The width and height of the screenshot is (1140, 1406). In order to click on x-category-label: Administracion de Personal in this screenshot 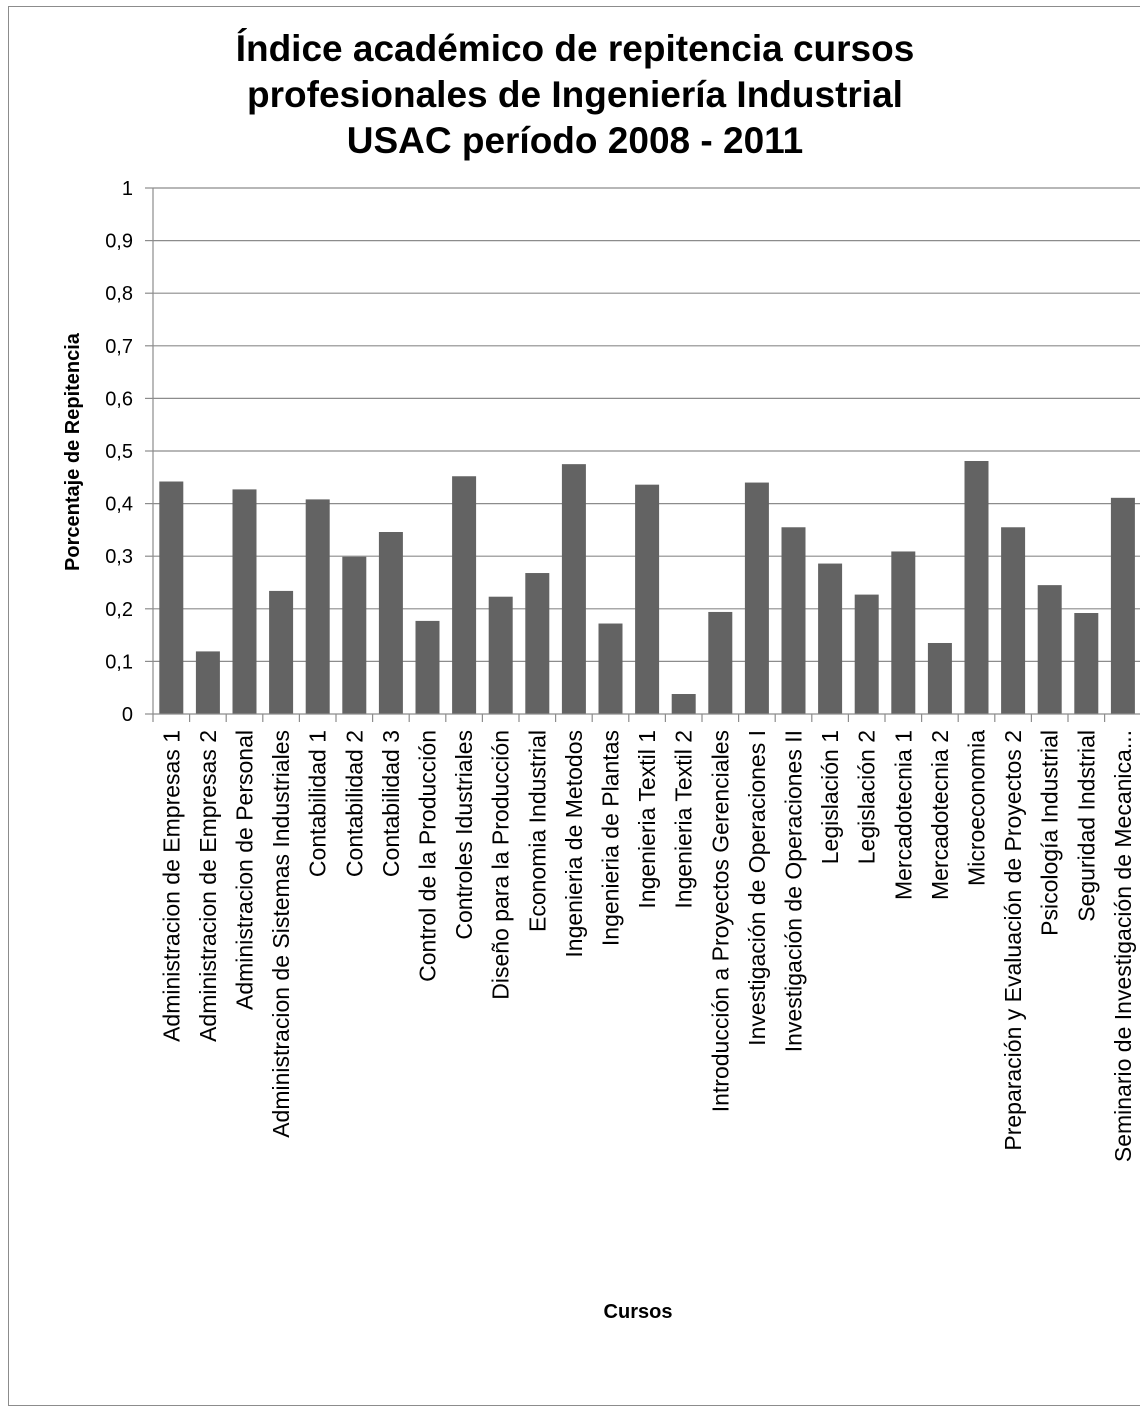, I will do `click(245, 870)`.